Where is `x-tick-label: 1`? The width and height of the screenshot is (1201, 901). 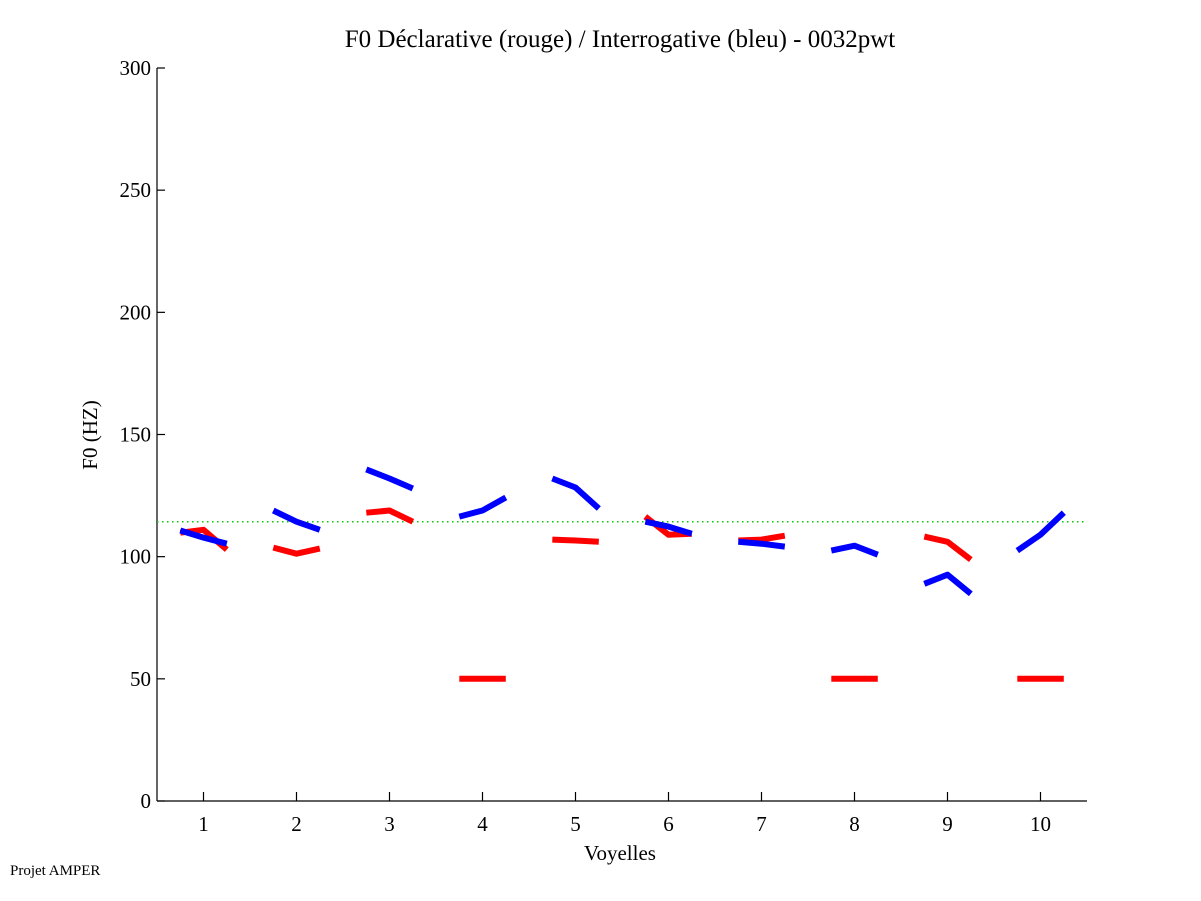 x-tick-label: 1 is located at coordinates (203, 824).